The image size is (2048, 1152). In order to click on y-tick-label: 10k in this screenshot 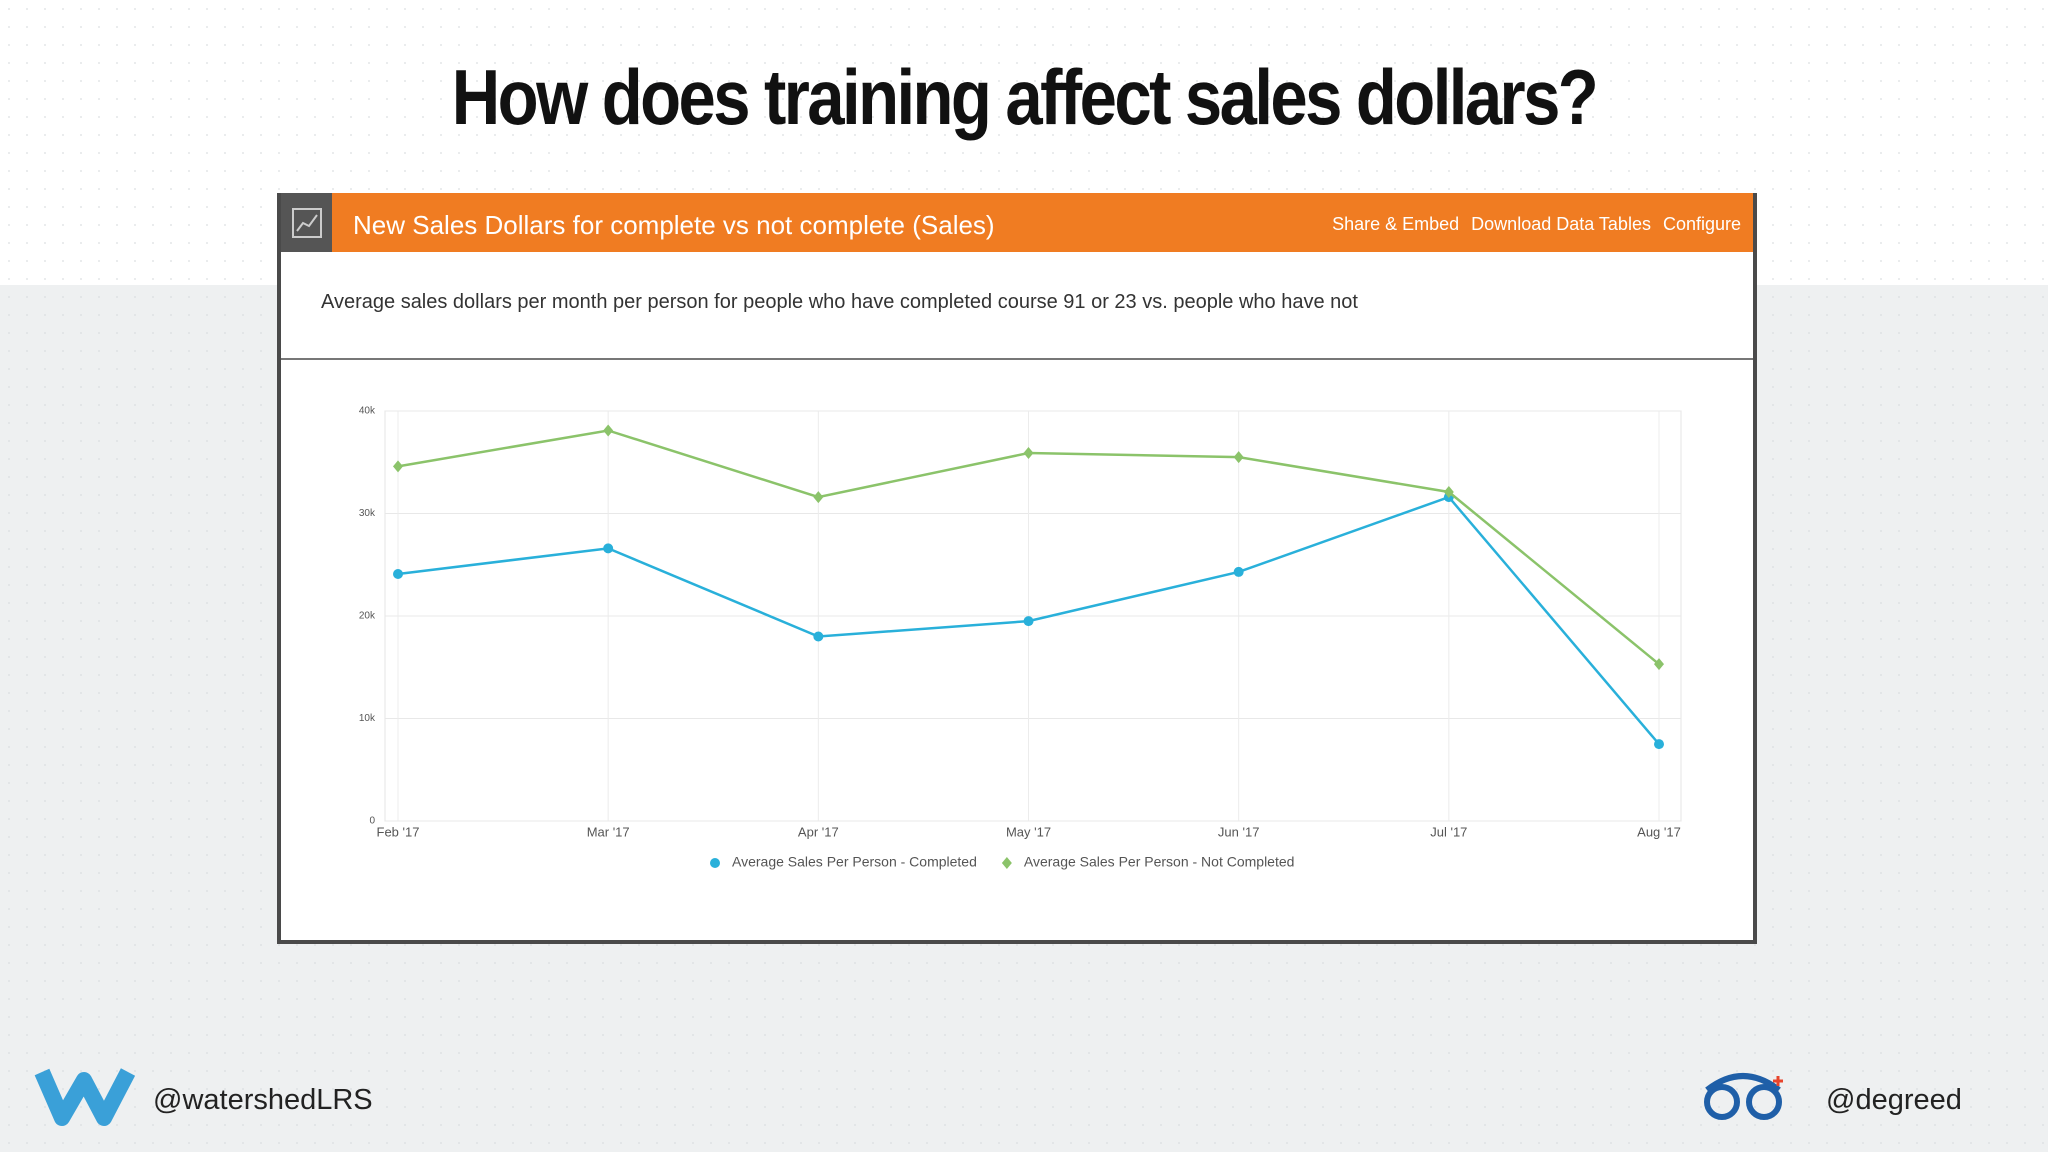, I will do `click(367, 718)`.